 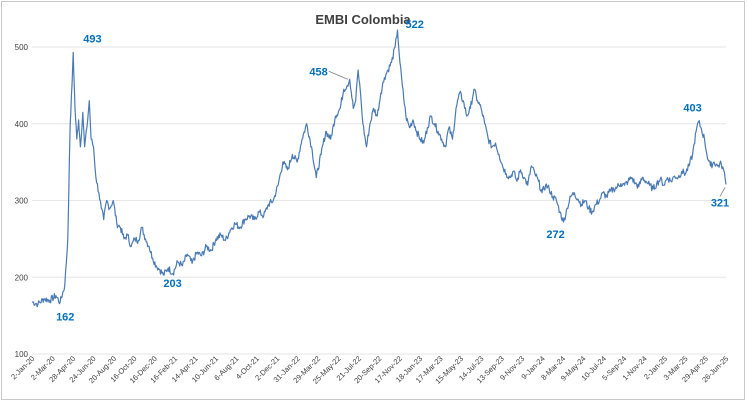 I want to click on annotation-label: 203, so click(x=172, y=284).